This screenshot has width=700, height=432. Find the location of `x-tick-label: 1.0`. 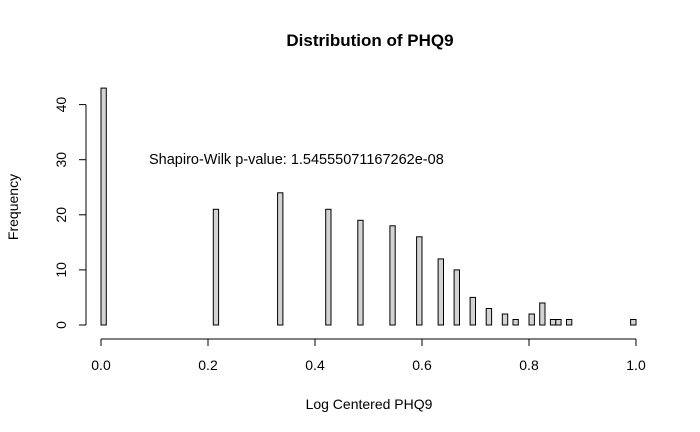

x-tick-label: 1.0 is located at coordinates (636, 365).